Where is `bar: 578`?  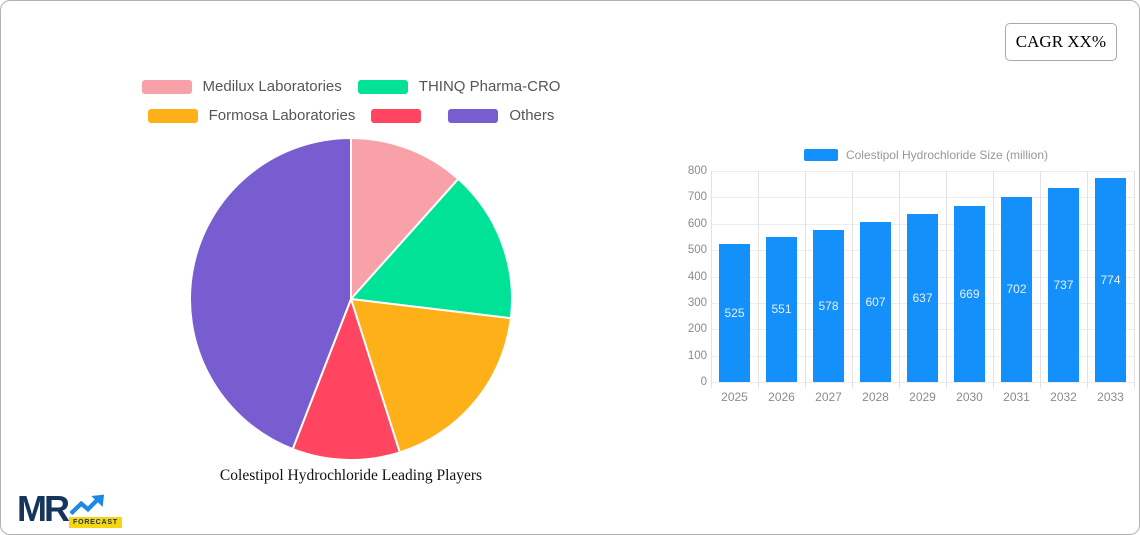
bar: 578 is located at coordinates (828, 305).